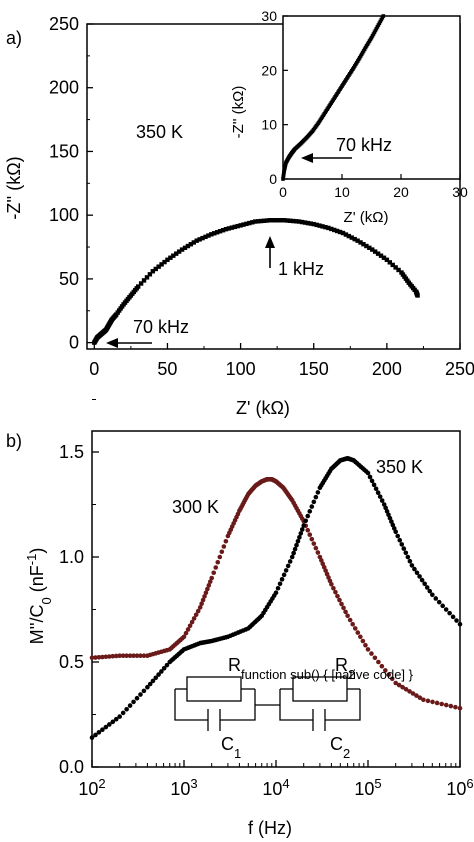 The width and height of the screenshot is (474, 842). What do you see at coordinates (342, 192) in the screenshot?
I see `x-tick-label-inset: 10` at bounding box center [342, 192].